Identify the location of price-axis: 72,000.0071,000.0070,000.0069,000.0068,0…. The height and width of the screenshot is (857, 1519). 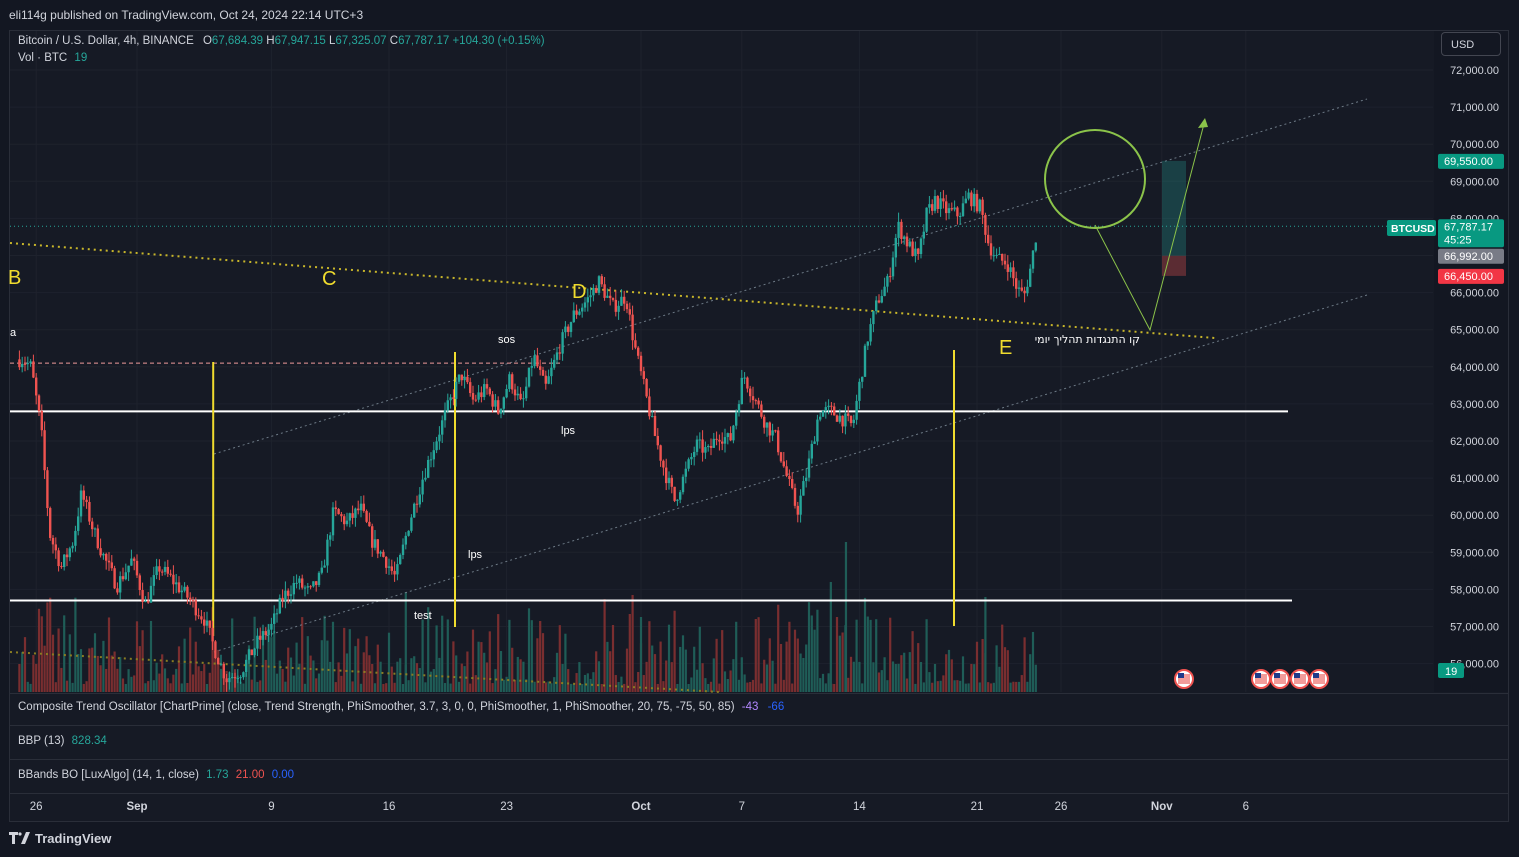
(1471, 361).